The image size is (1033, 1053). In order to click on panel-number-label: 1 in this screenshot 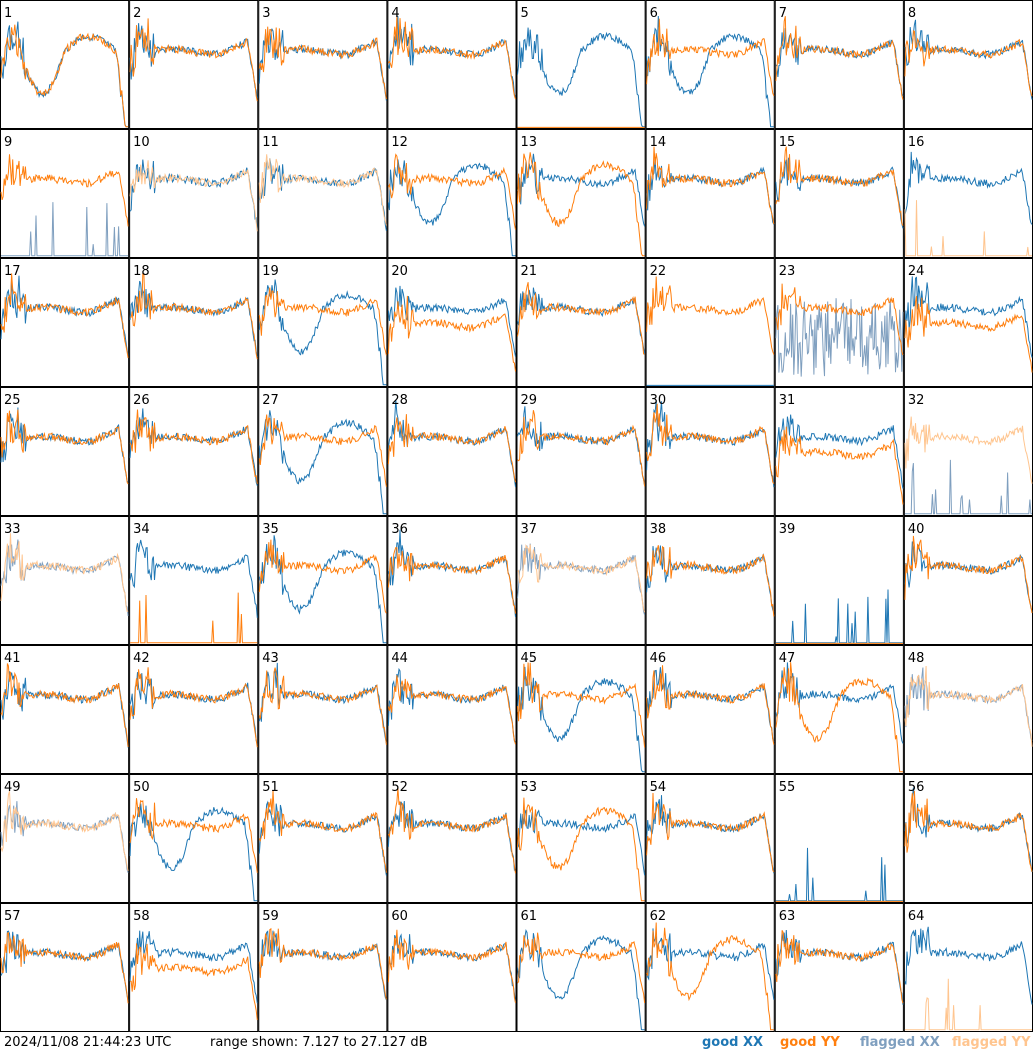, I will do `click(8, 13)`.